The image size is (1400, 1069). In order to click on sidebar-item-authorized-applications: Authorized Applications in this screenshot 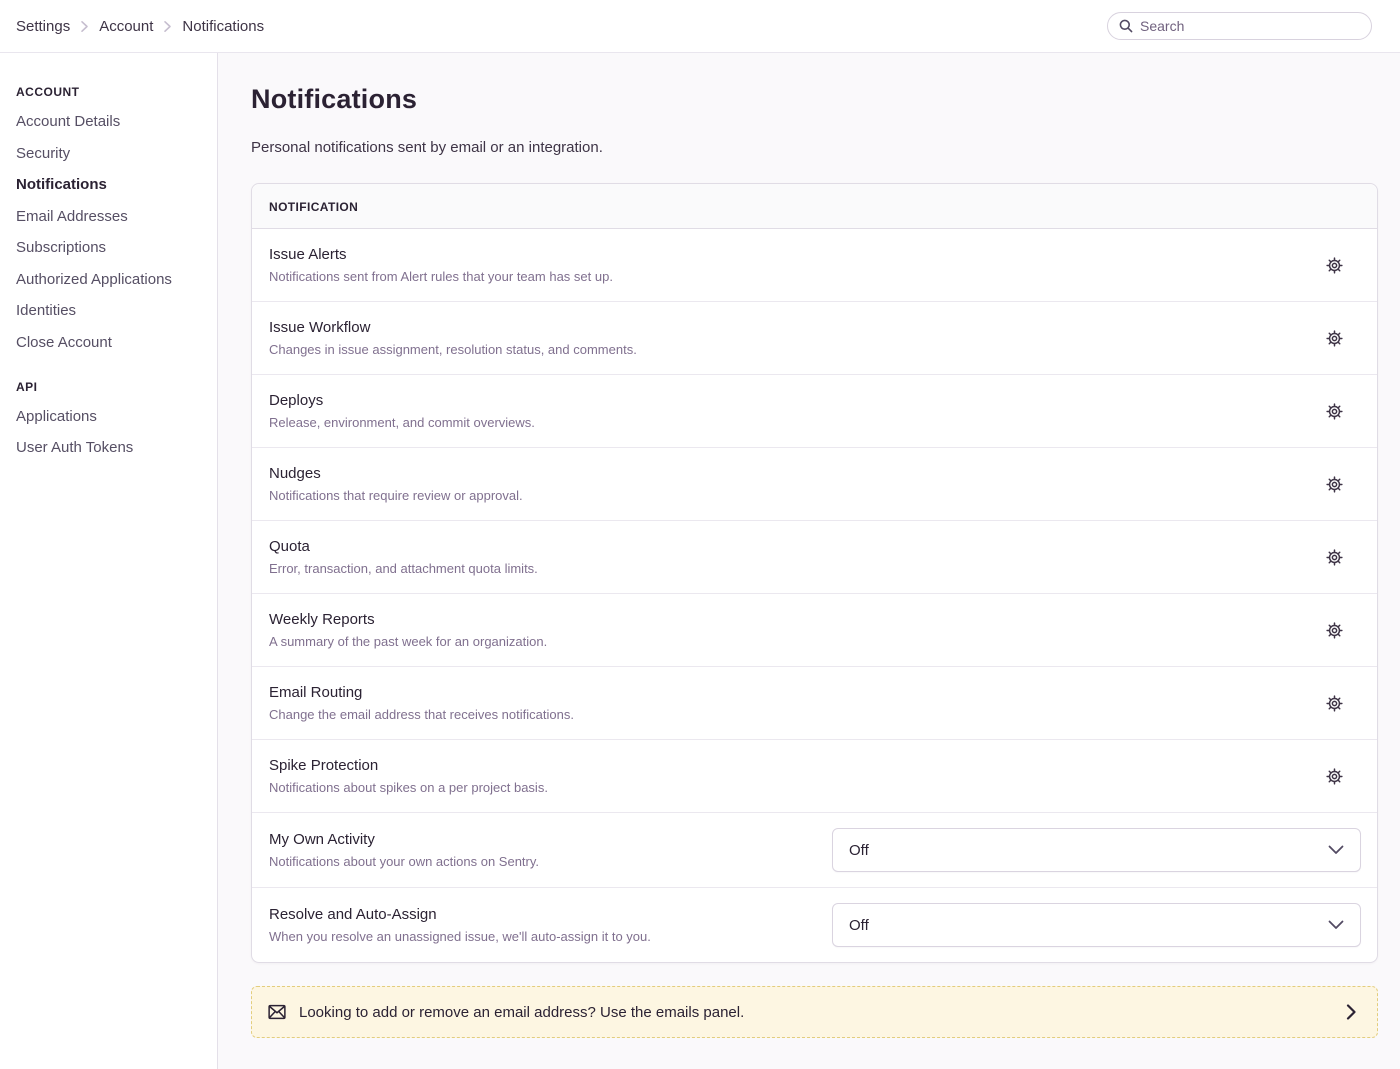, I will do `click(94, 279)`.